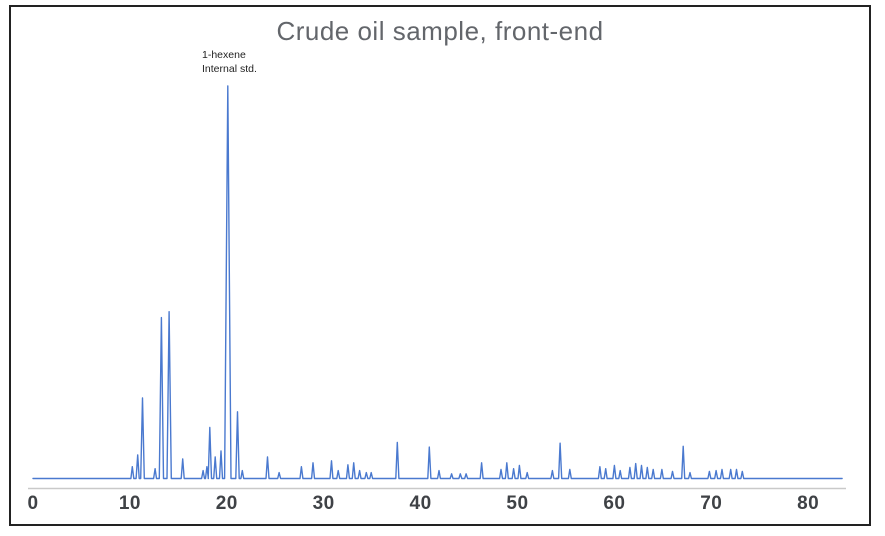 This screenshot has height=536, width=885. Describe the element at coordinates (323, 503) in the screenshot. I see `x-axis-tick-label: 30` at that location.